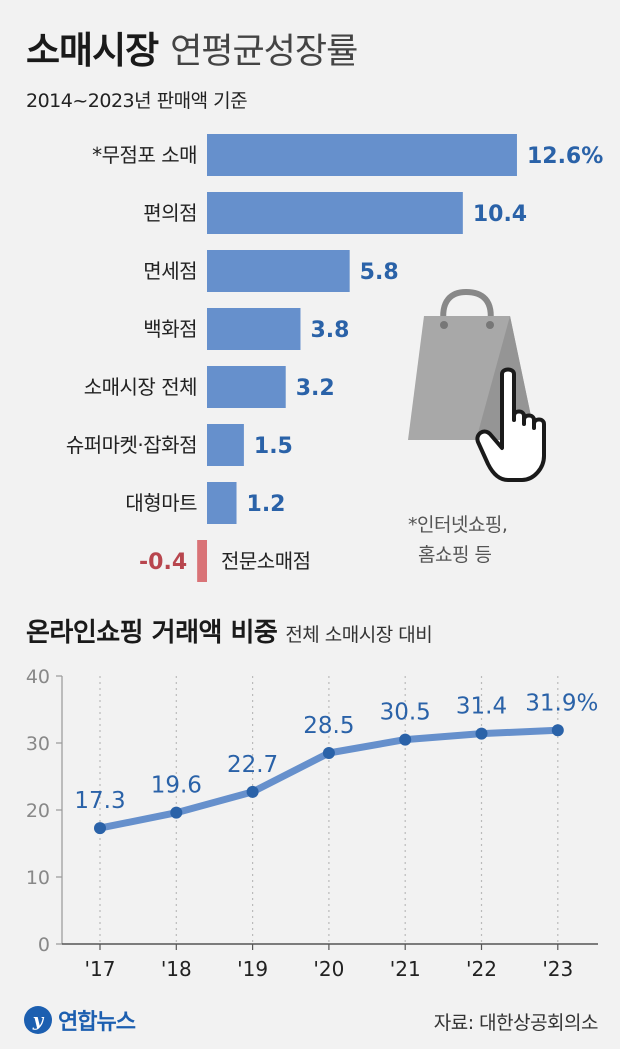  What do you see at coordinates (170, 213) in the screenshot?
I see `bar-category-label: 편의점` at bounding box center [170, 213].